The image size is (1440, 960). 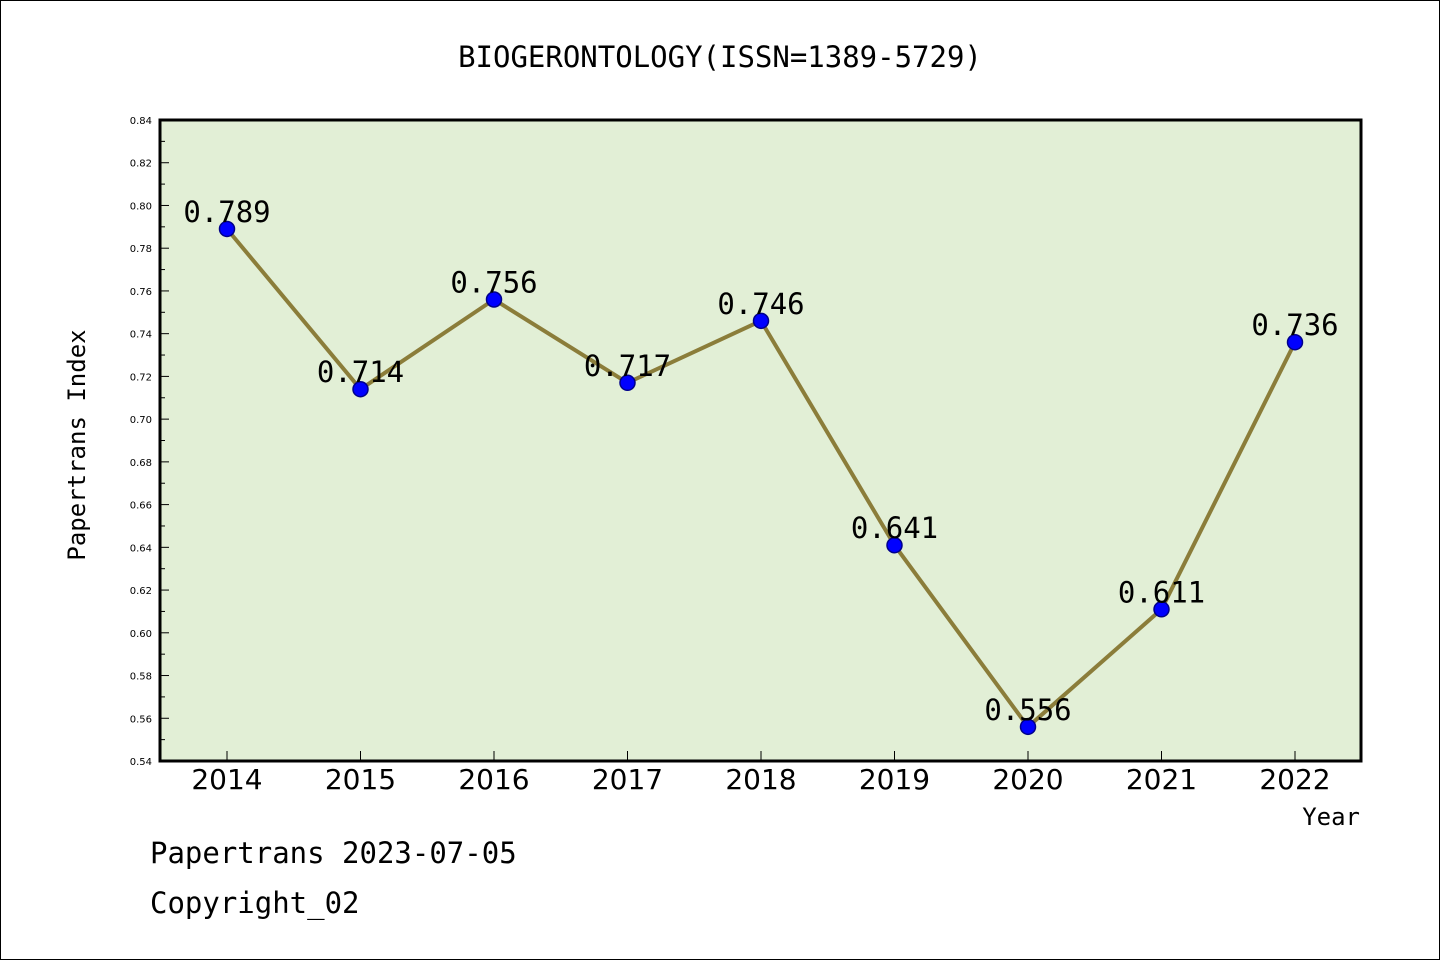 What do you see at coordinates (894, 779) in the screenshot?
I see `x-tick-label: 2019` at bounding box center [894, 779].